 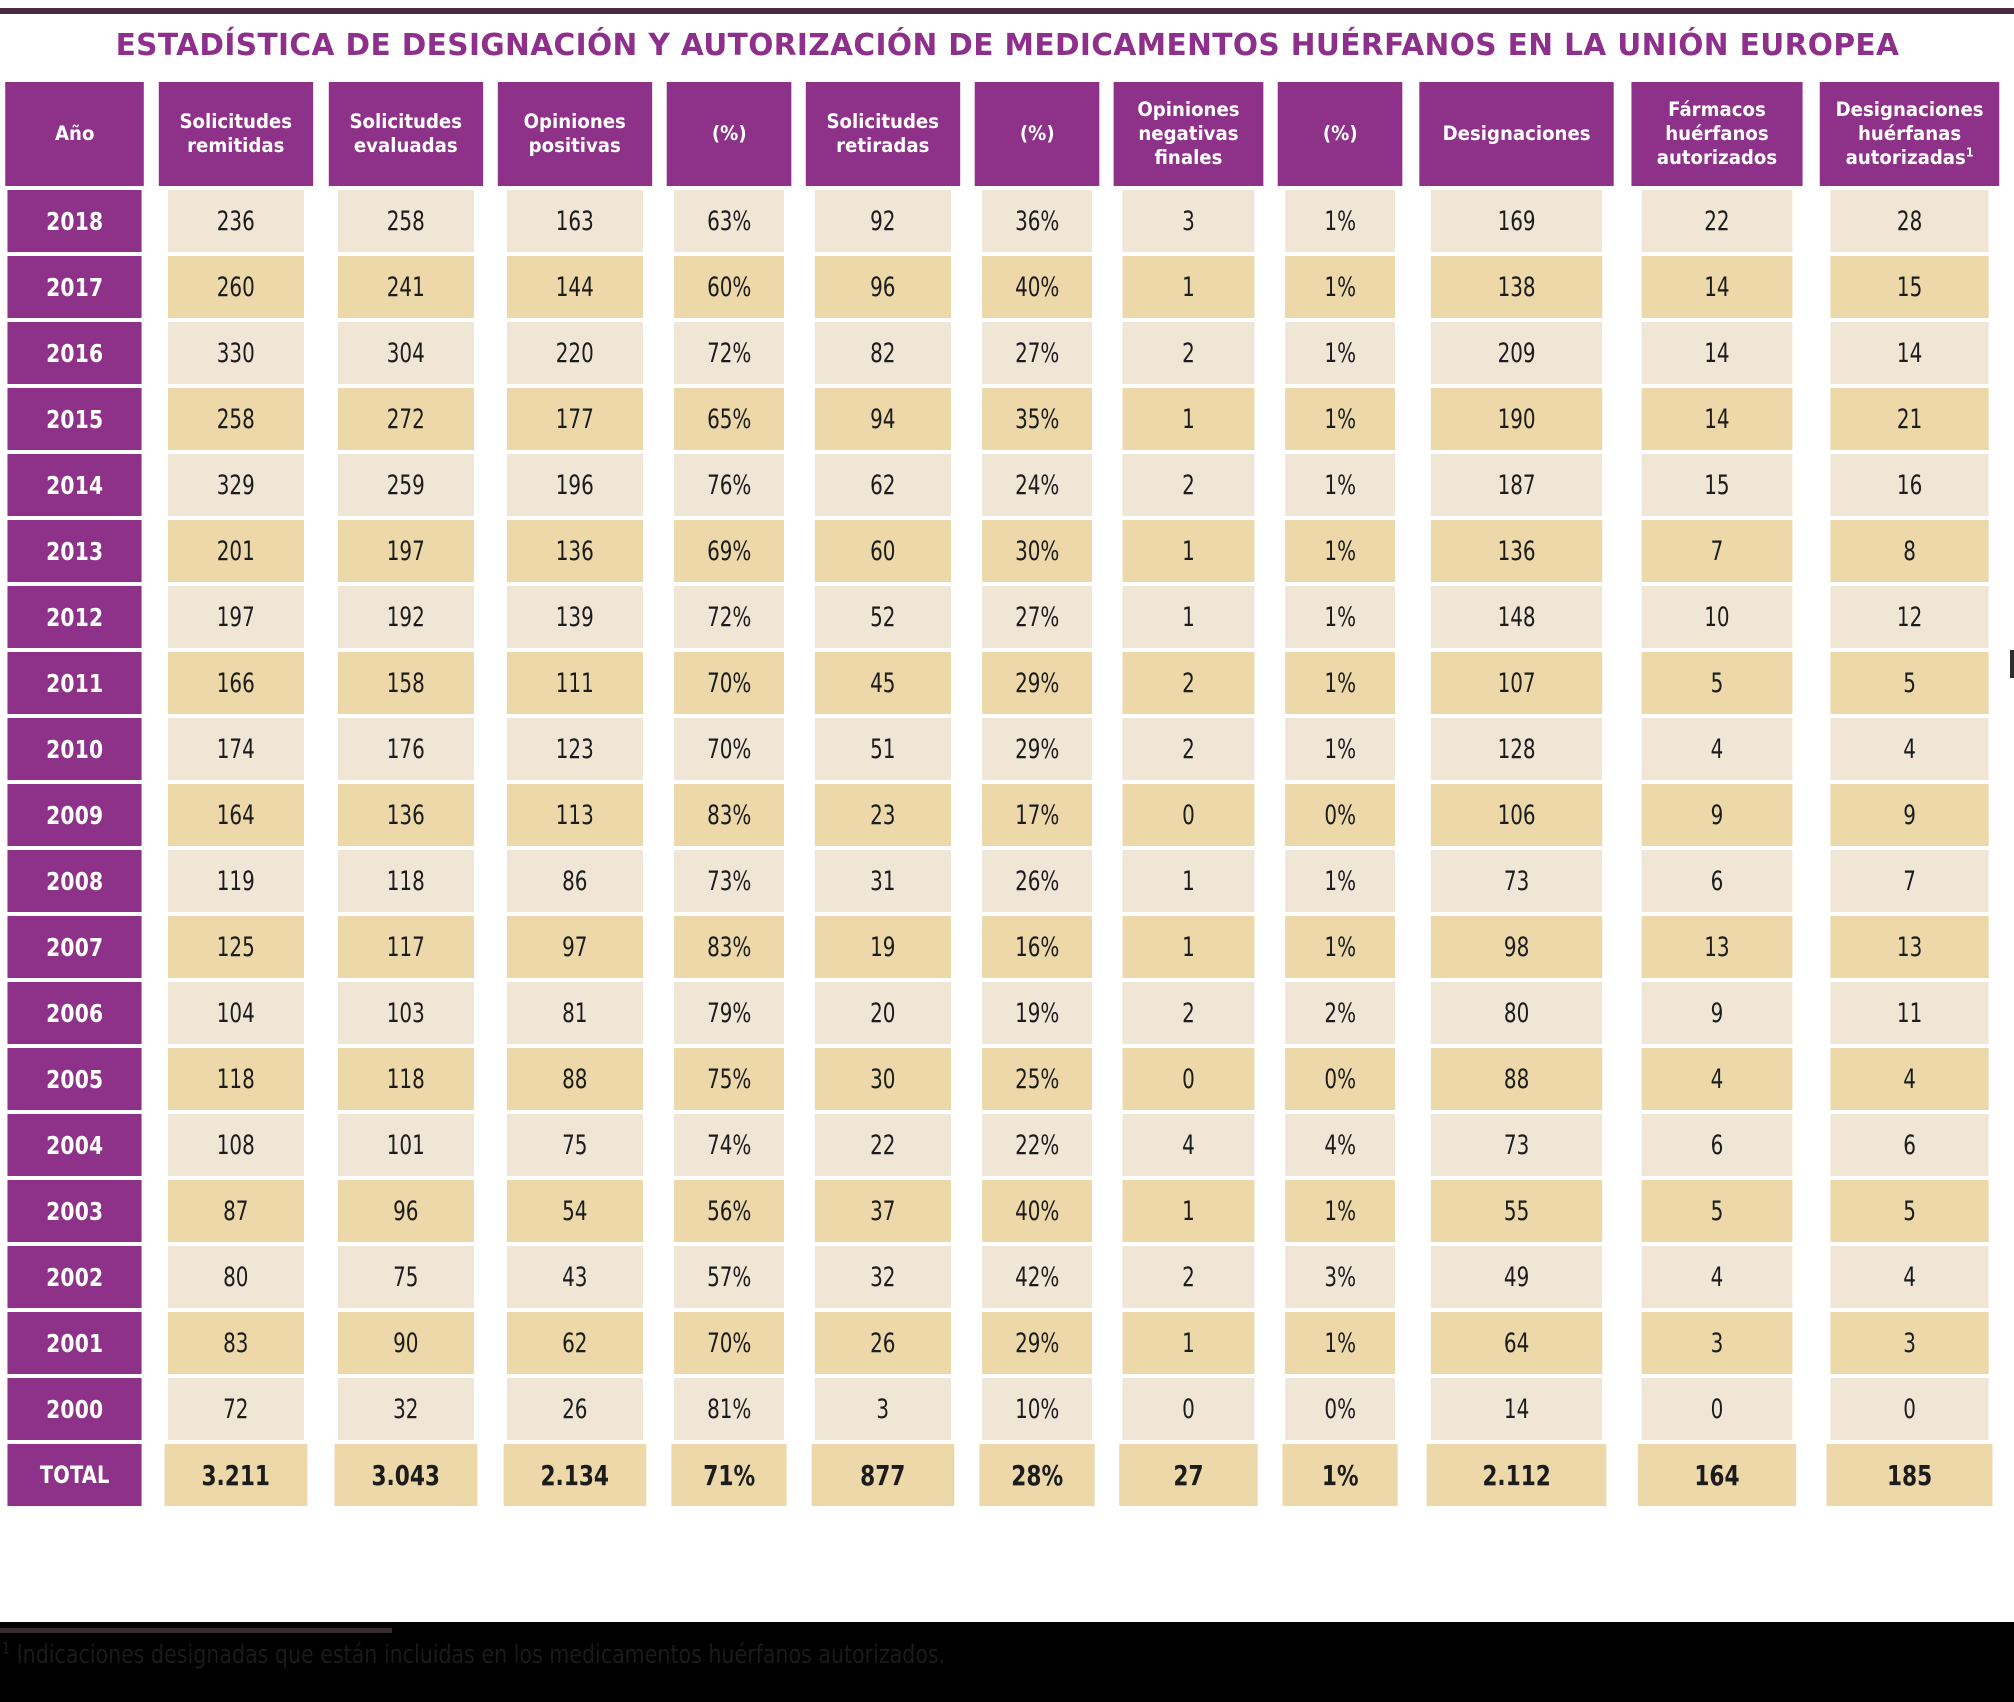 I want to click on cell-opiniones_positivas: 177, so click(x=575, y=419).